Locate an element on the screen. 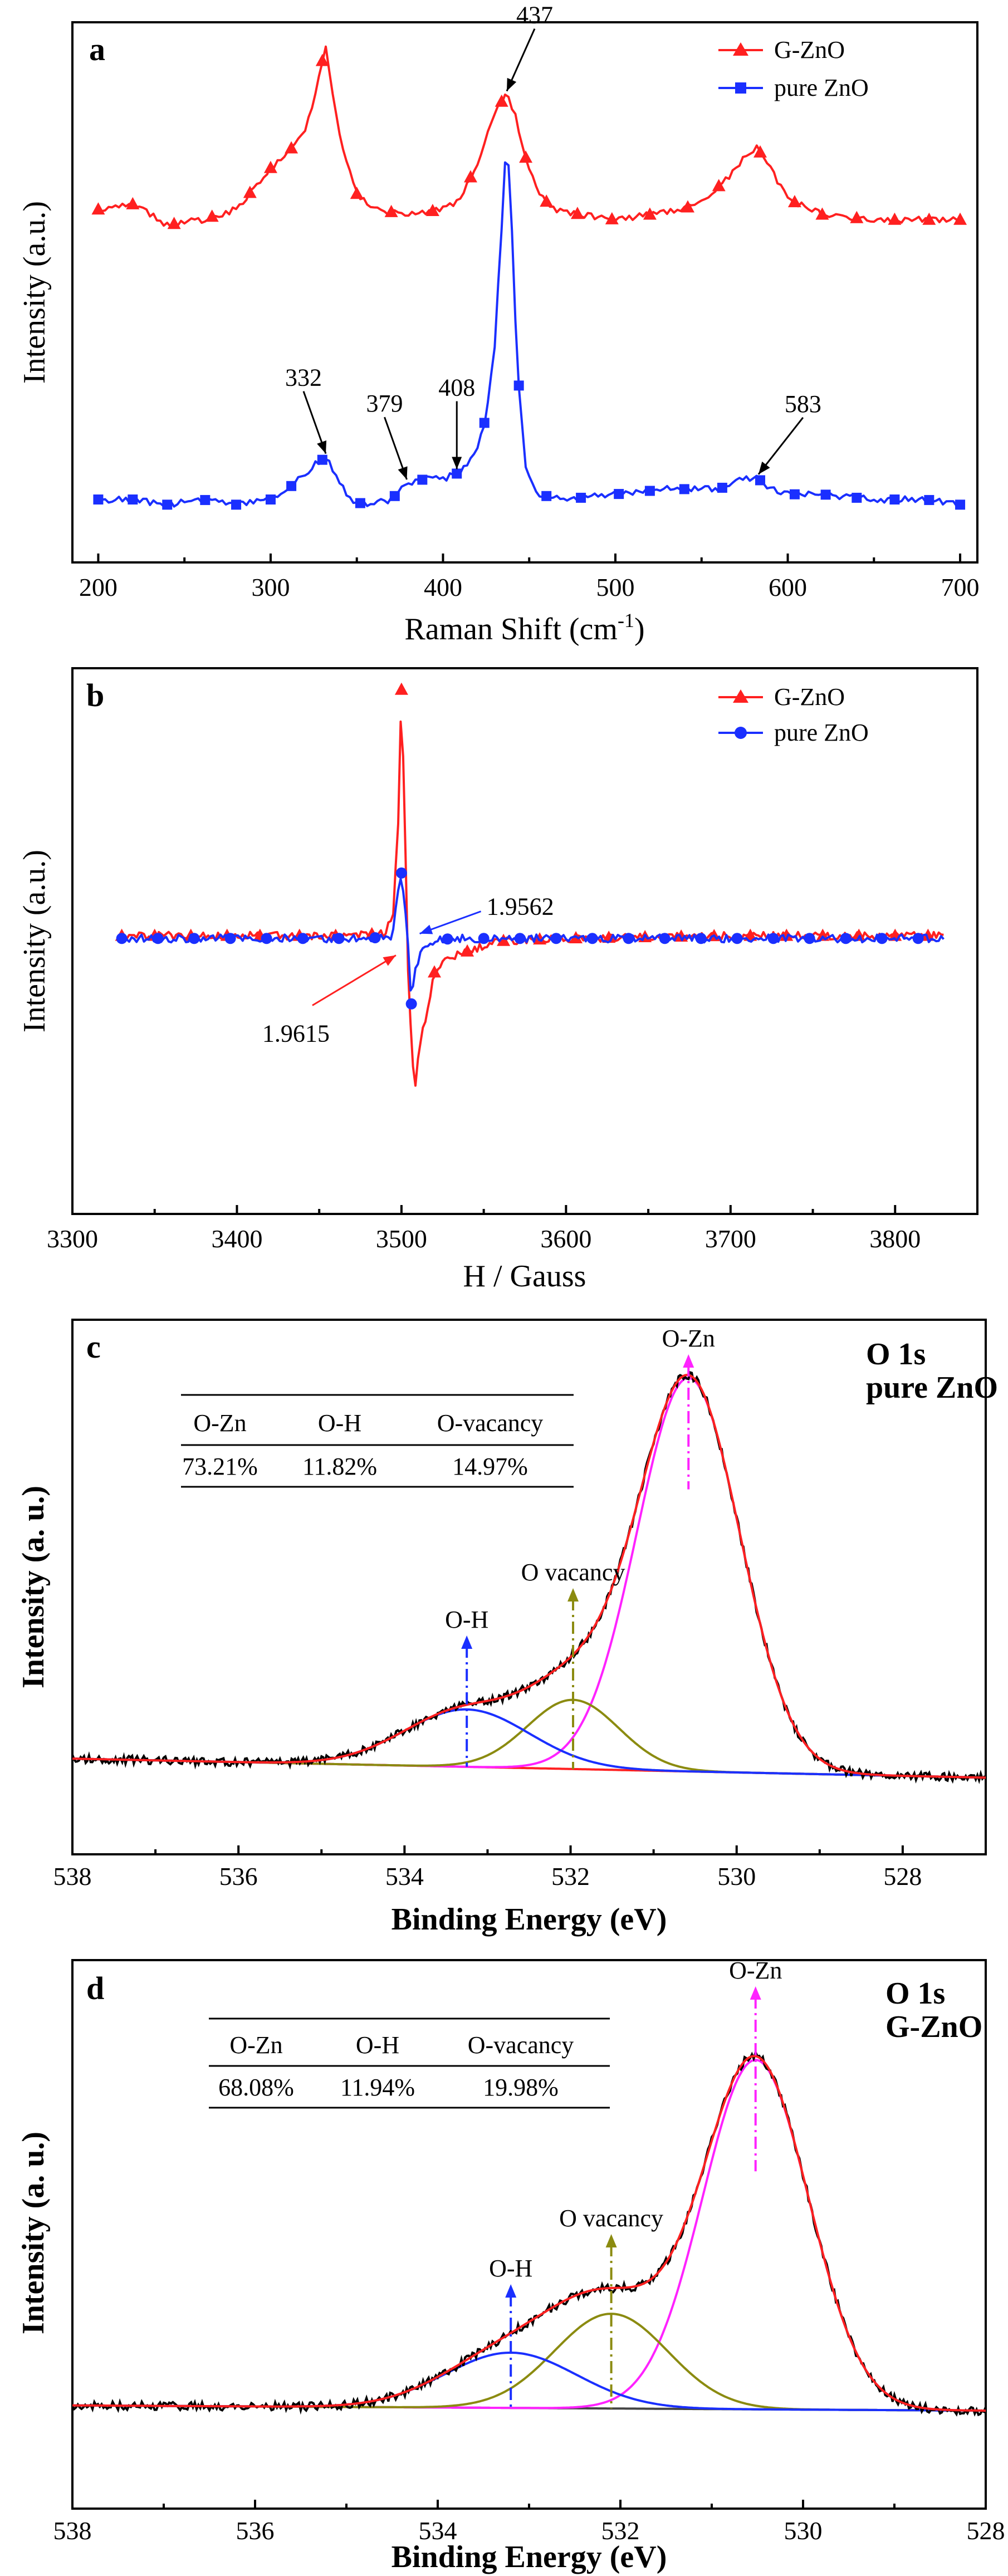 The width and height of the screenshot is (1008, 2576). component-o-vacancy is located at coordinates (529, 2362).